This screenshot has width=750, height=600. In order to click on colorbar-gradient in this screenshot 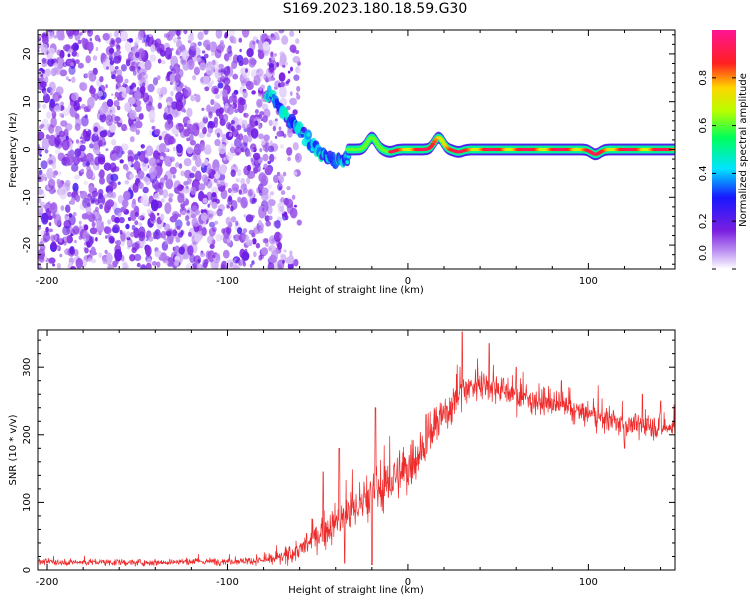, I will do `click(724, 149)`.